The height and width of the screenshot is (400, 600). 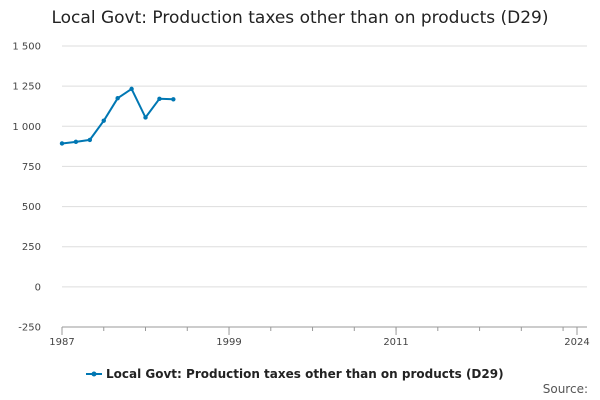 I want to click on y-tick-label: 750, so click(x=31, y=167).